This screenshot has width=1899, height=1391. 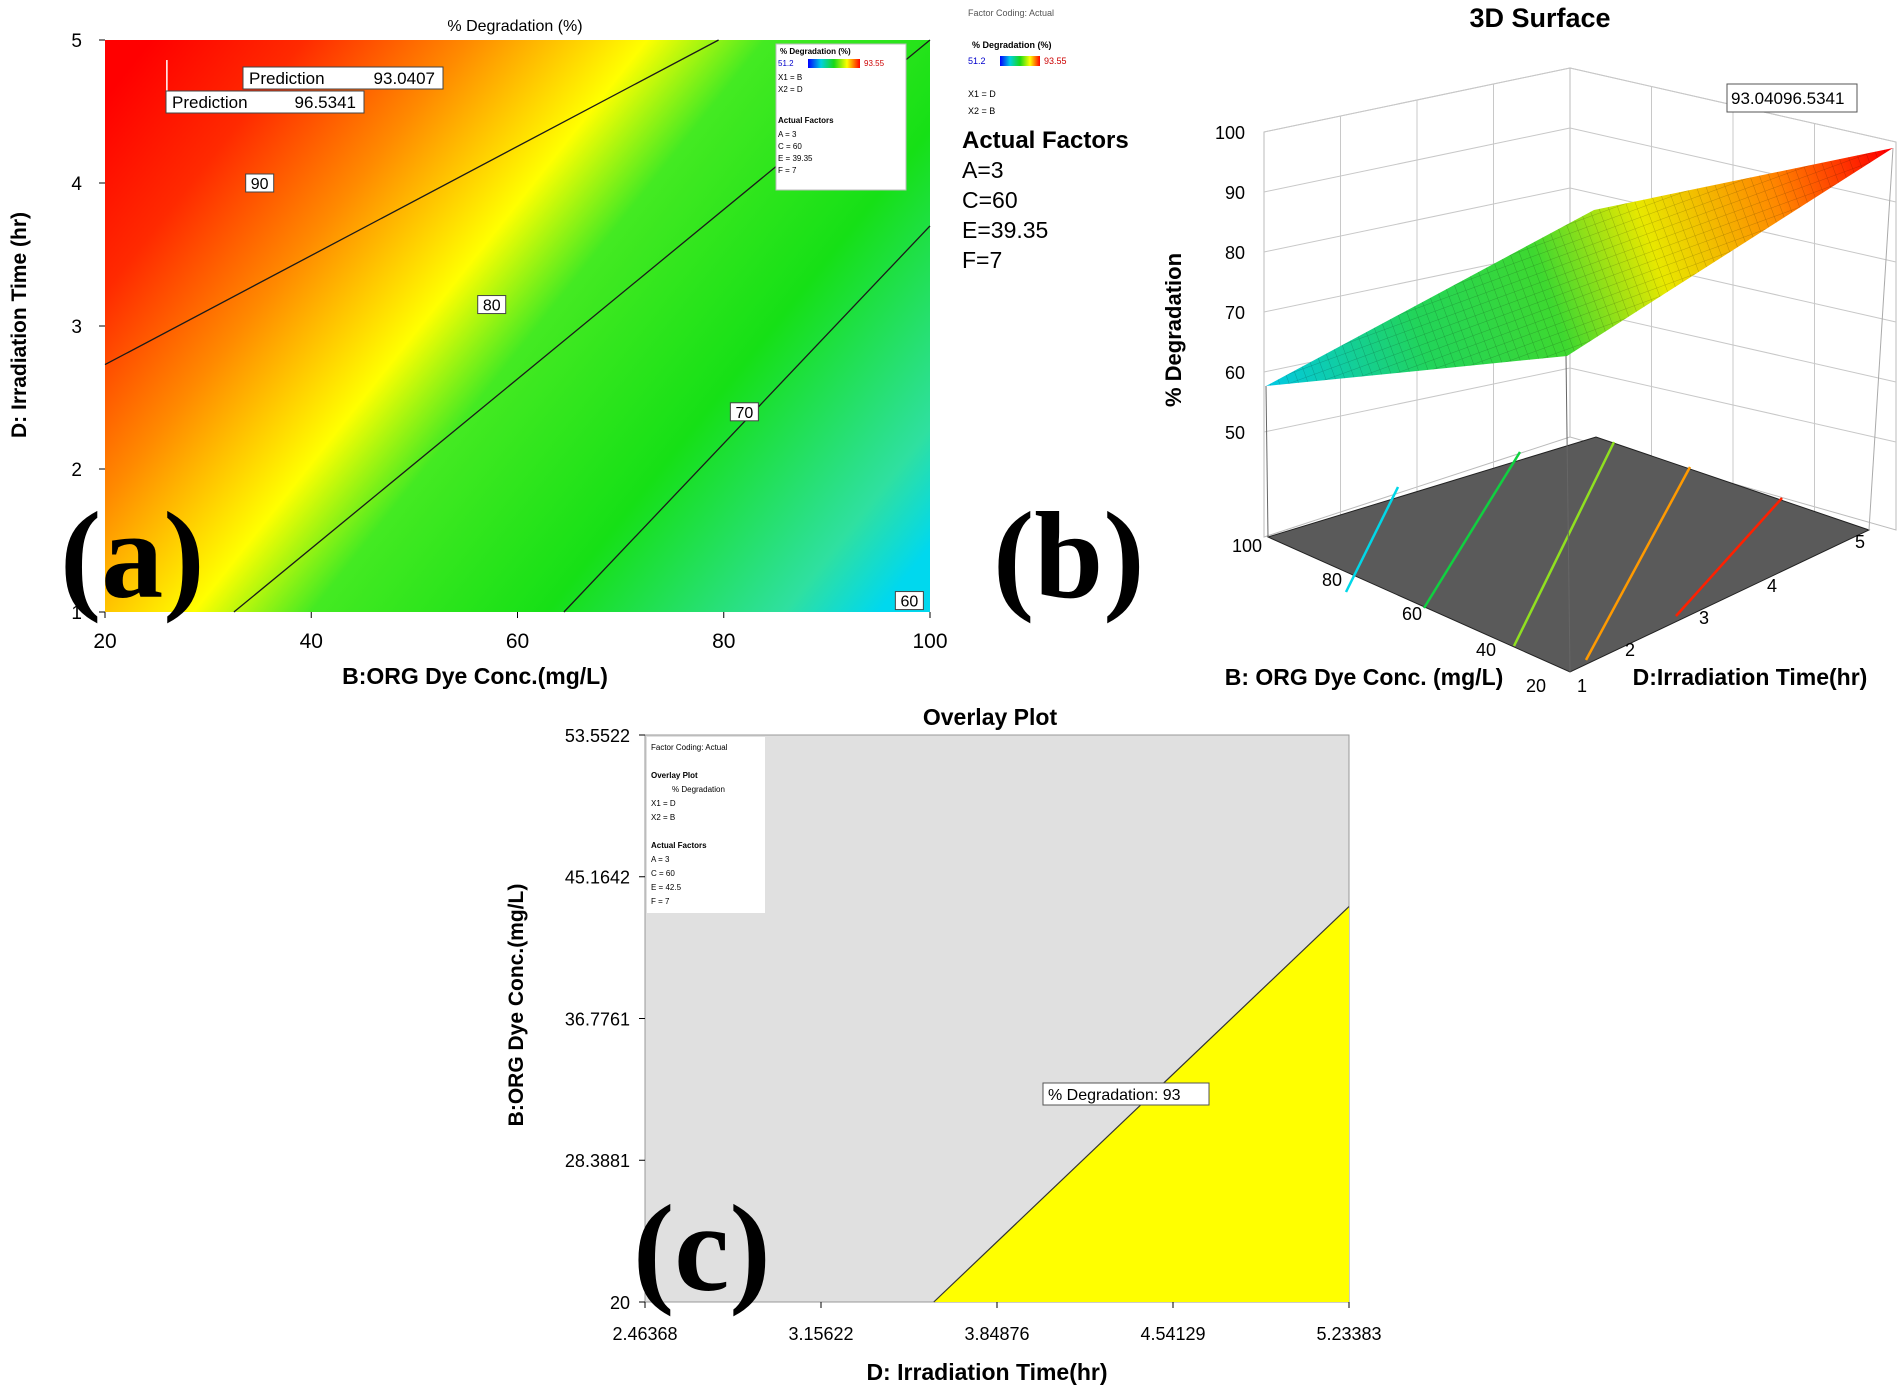 What do you see at coordinates (820, 1334) in the screenshot?
I see `c-x-tick-label: 3.15622` at bounding box center [820, 1334].